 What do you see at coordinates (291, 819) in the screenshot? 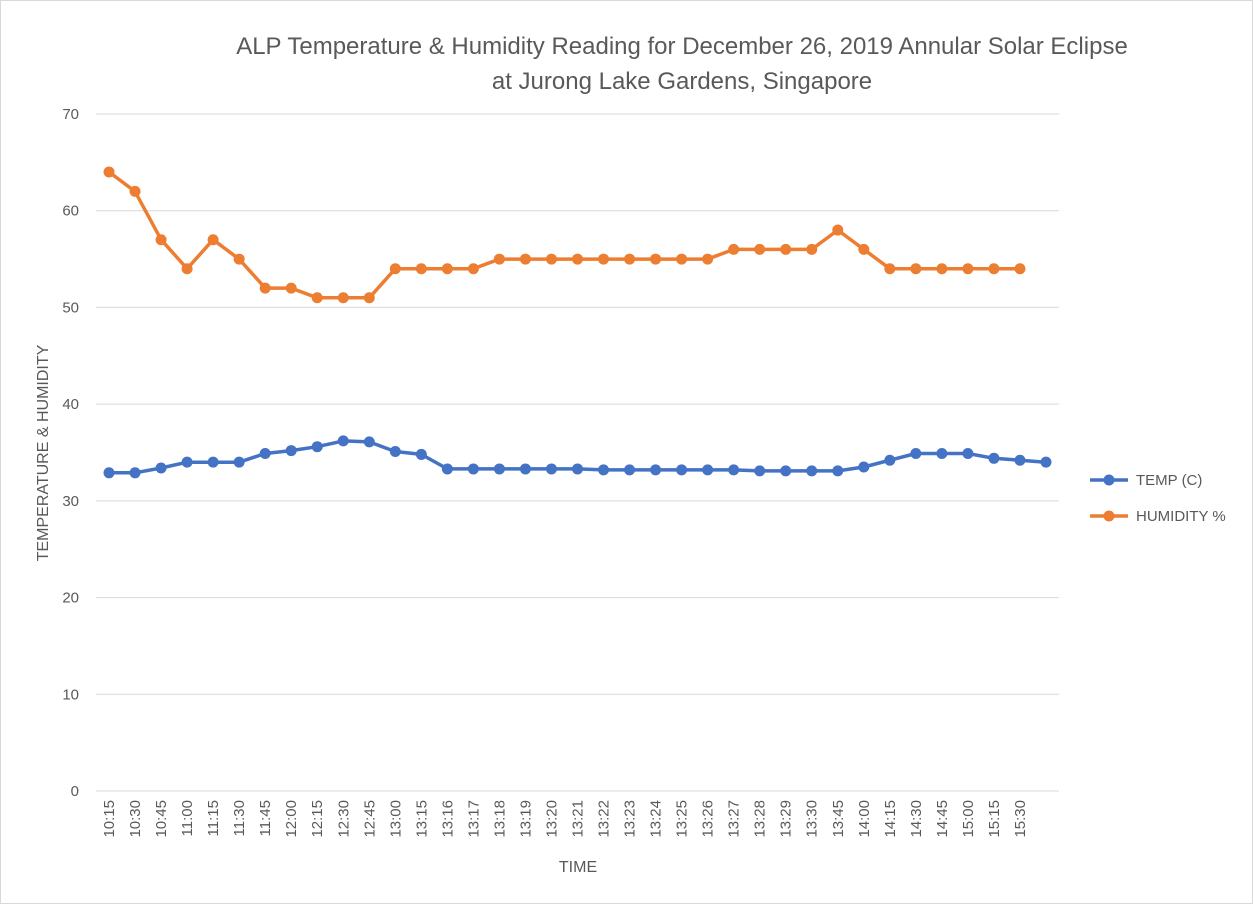
I see `x-tick-label: 12:00` at bounding box center [291, 819].